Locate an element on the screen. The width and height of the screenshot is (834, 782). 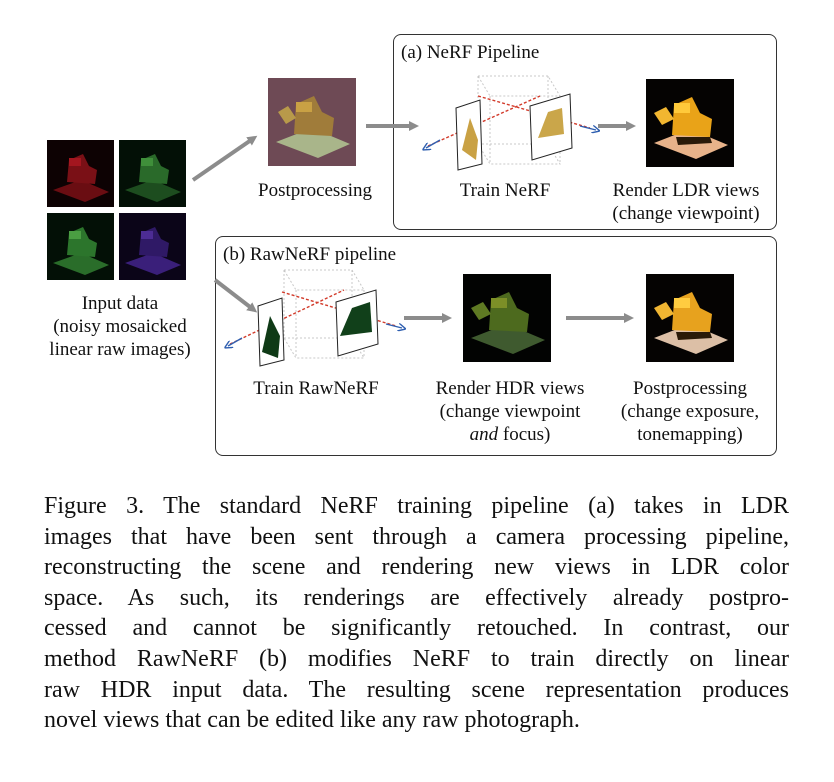
rawnerf-training-diagram is located at coordinates (315, 318).